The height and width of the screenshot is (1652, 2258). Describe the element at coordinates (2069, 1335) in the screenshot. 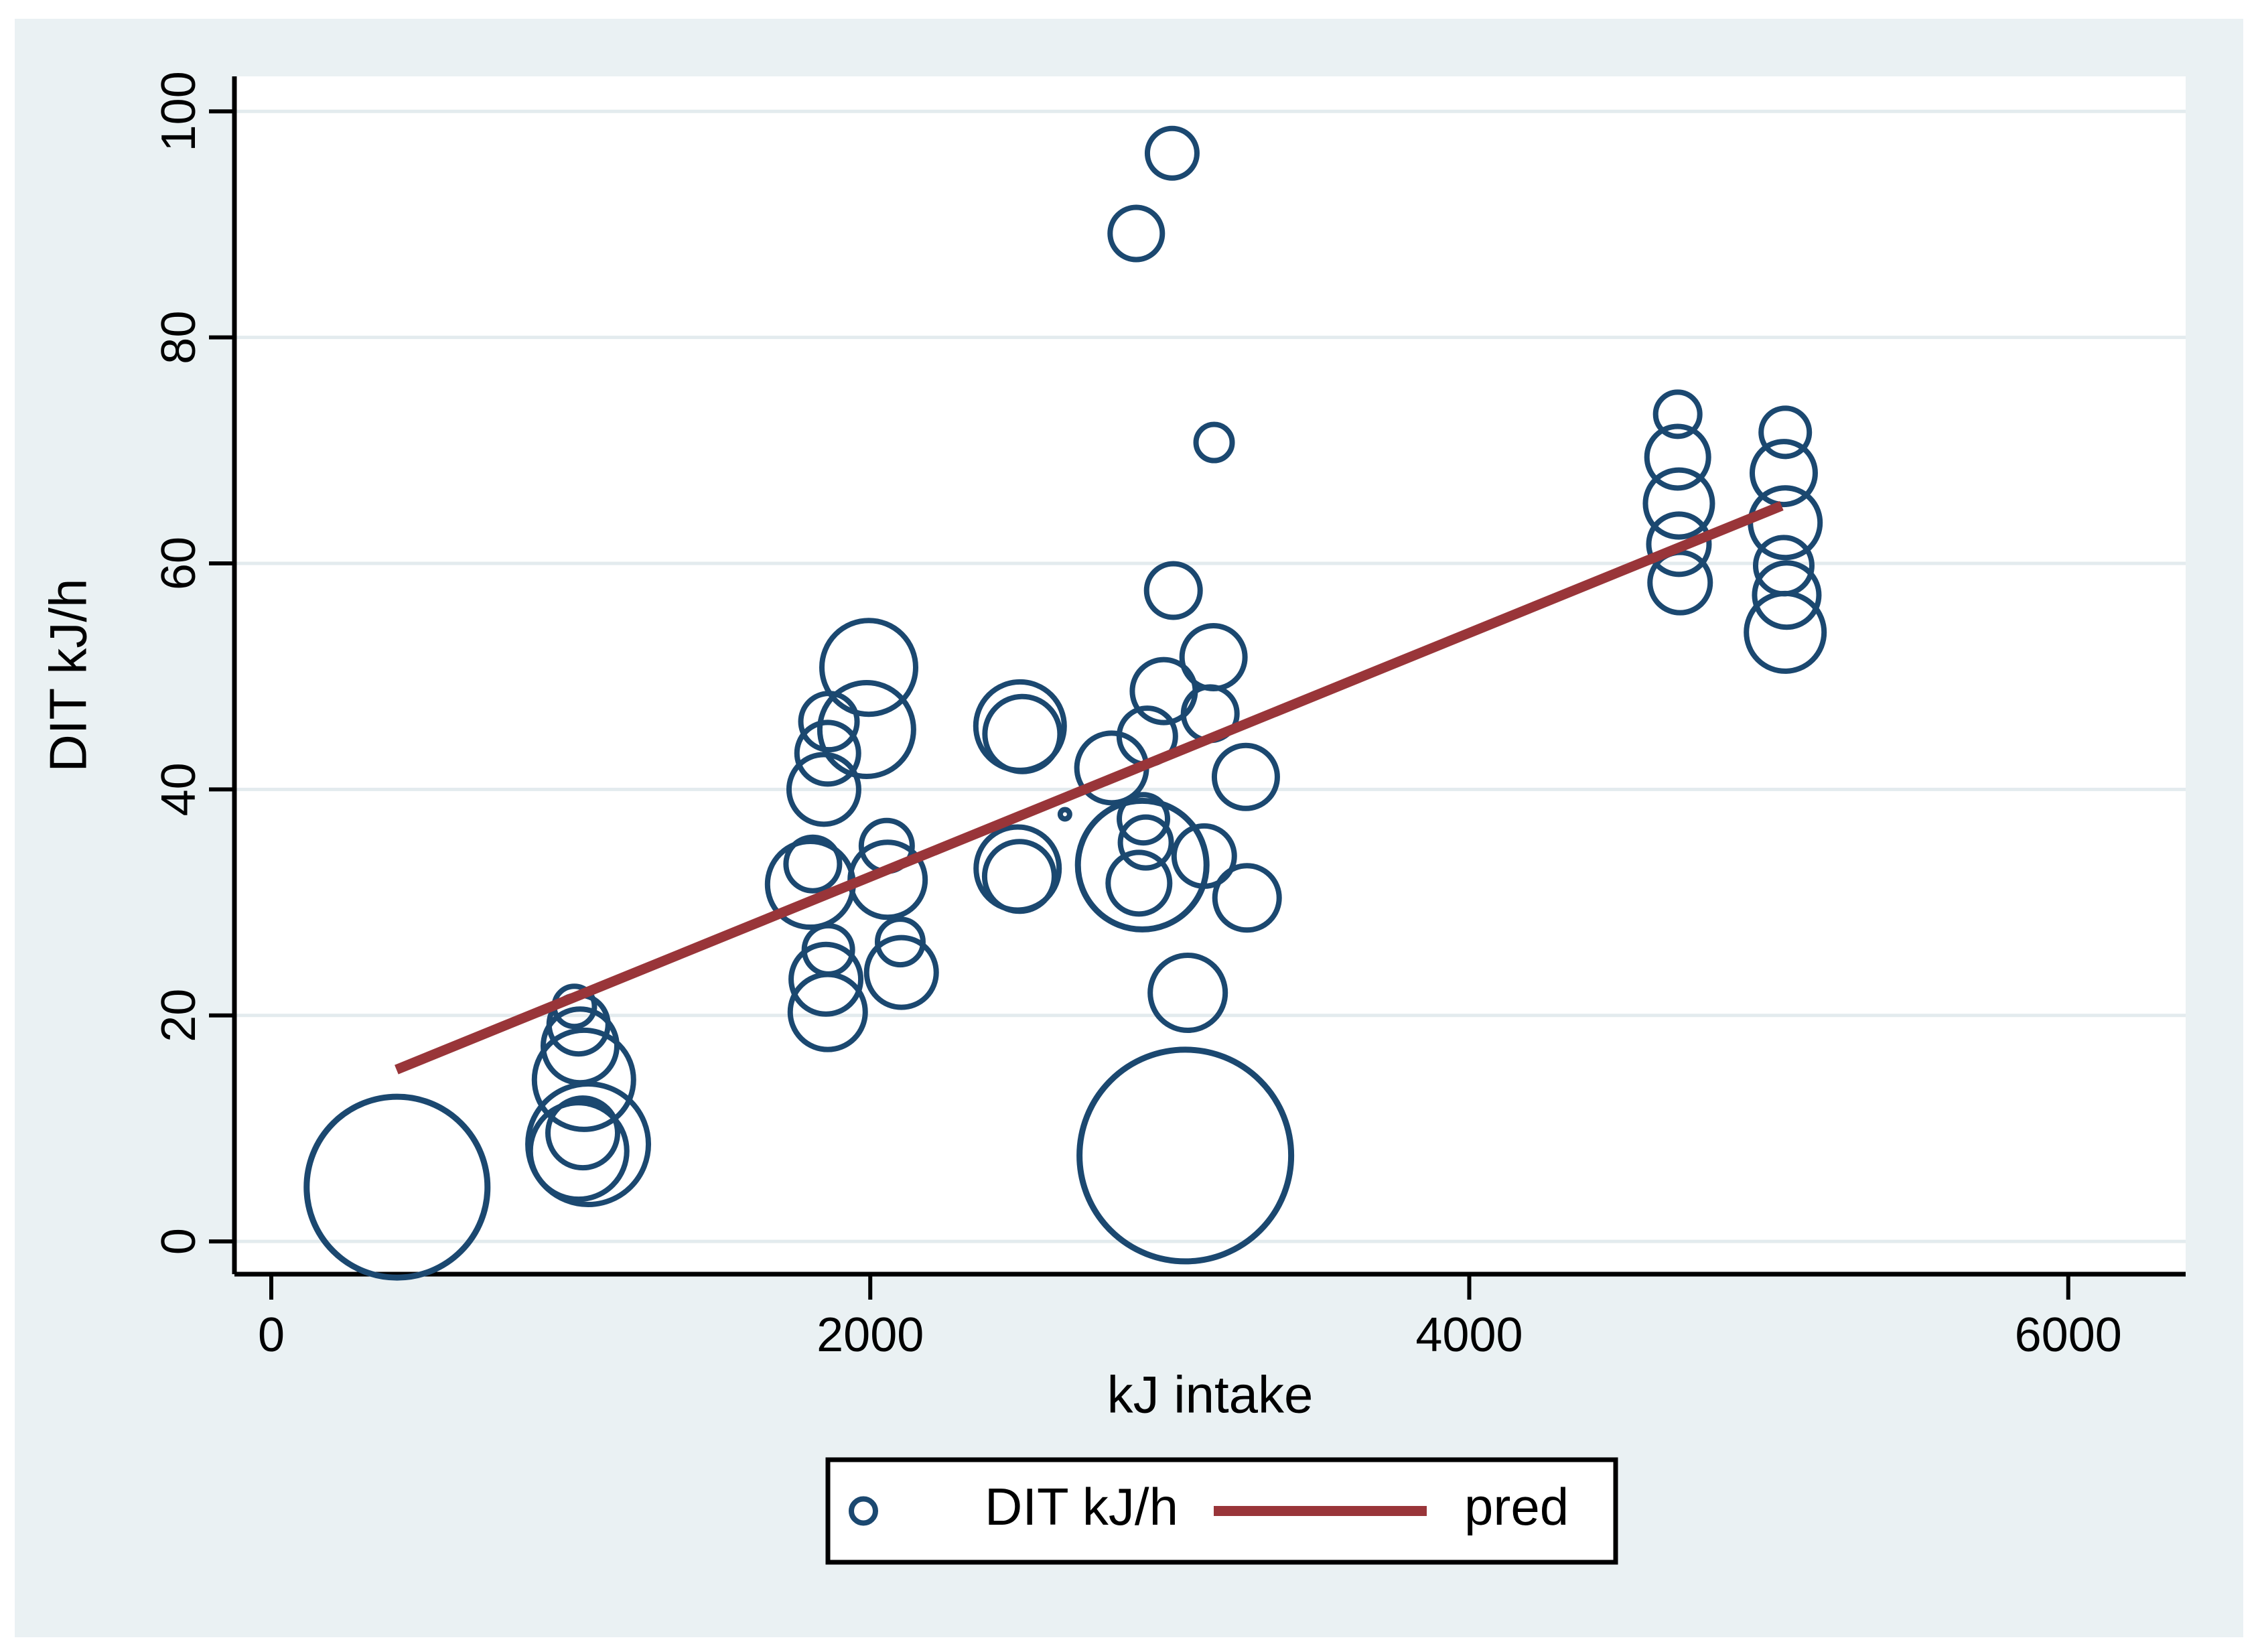

I see `x-tick-label: 6000` at that location.